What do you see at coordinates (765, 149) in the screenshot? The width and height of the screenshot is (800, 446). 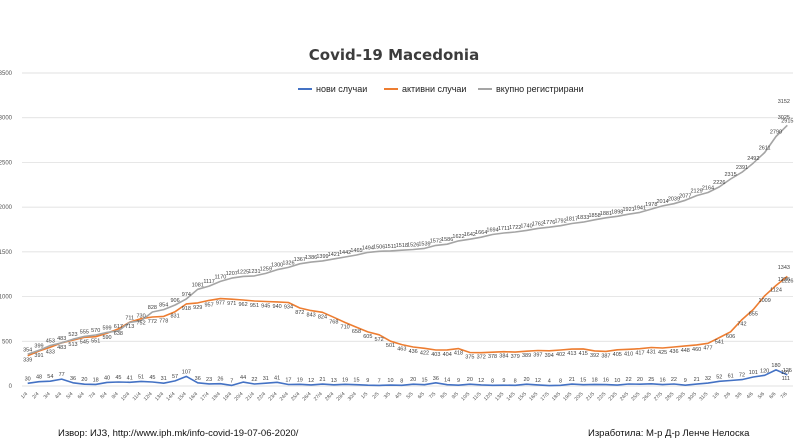 I see `data-label: 2611` at bounding box center [765, 149].